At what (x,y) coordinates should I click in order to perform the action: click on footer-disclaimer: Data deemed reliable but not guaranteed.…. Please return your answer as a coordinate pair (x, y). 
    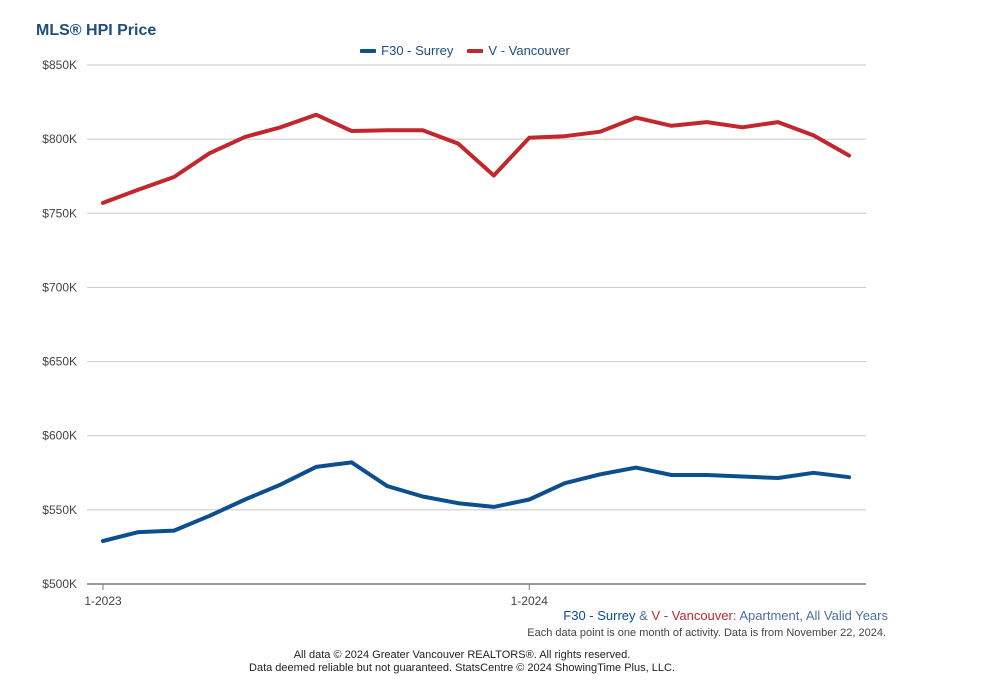
    Looking at the image, I should click on (462, 668).